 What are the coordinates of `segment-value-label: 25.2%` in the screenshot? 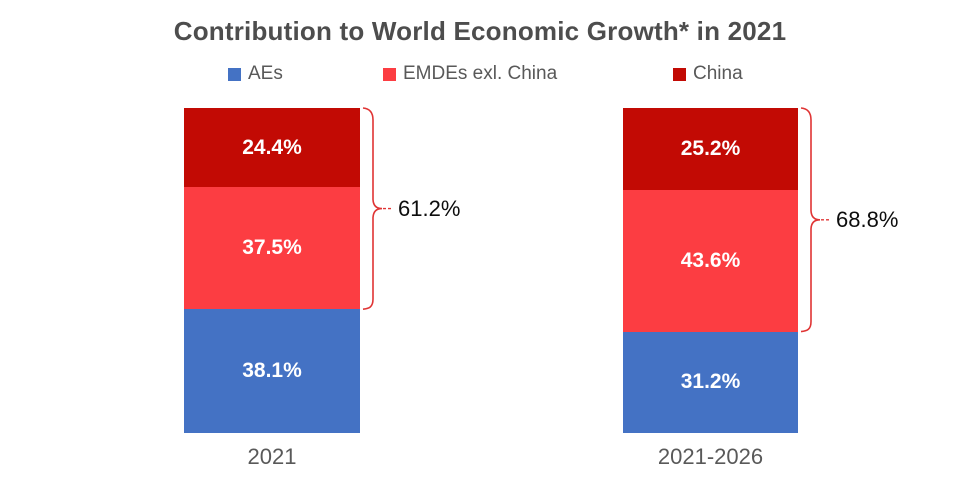 It's located at (710, 148).